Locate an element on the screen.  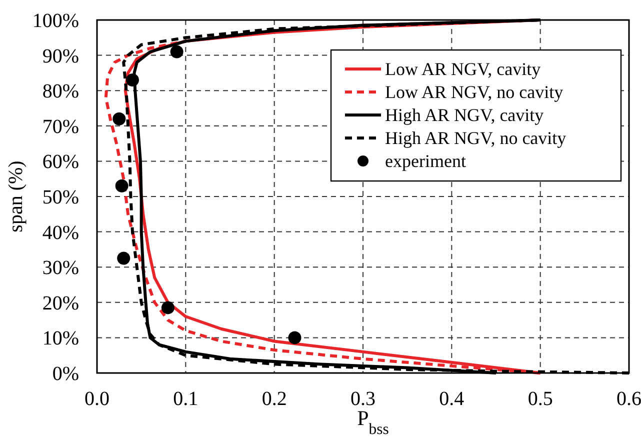
y-tick-label: 90% is located at coordinates (60, 56).